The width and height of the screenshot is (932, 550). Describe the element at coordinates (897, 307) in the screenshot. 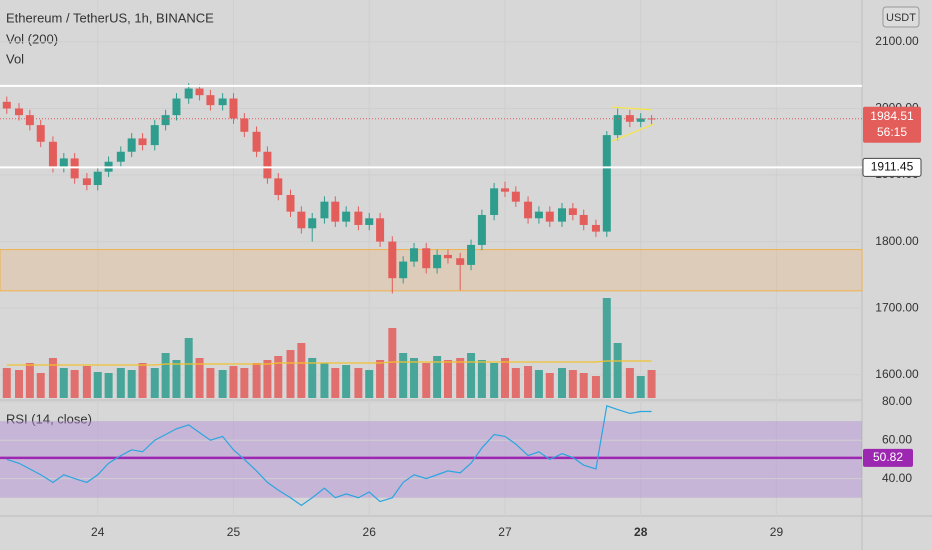

I see `y-tick-label: 1700.00` at that location.